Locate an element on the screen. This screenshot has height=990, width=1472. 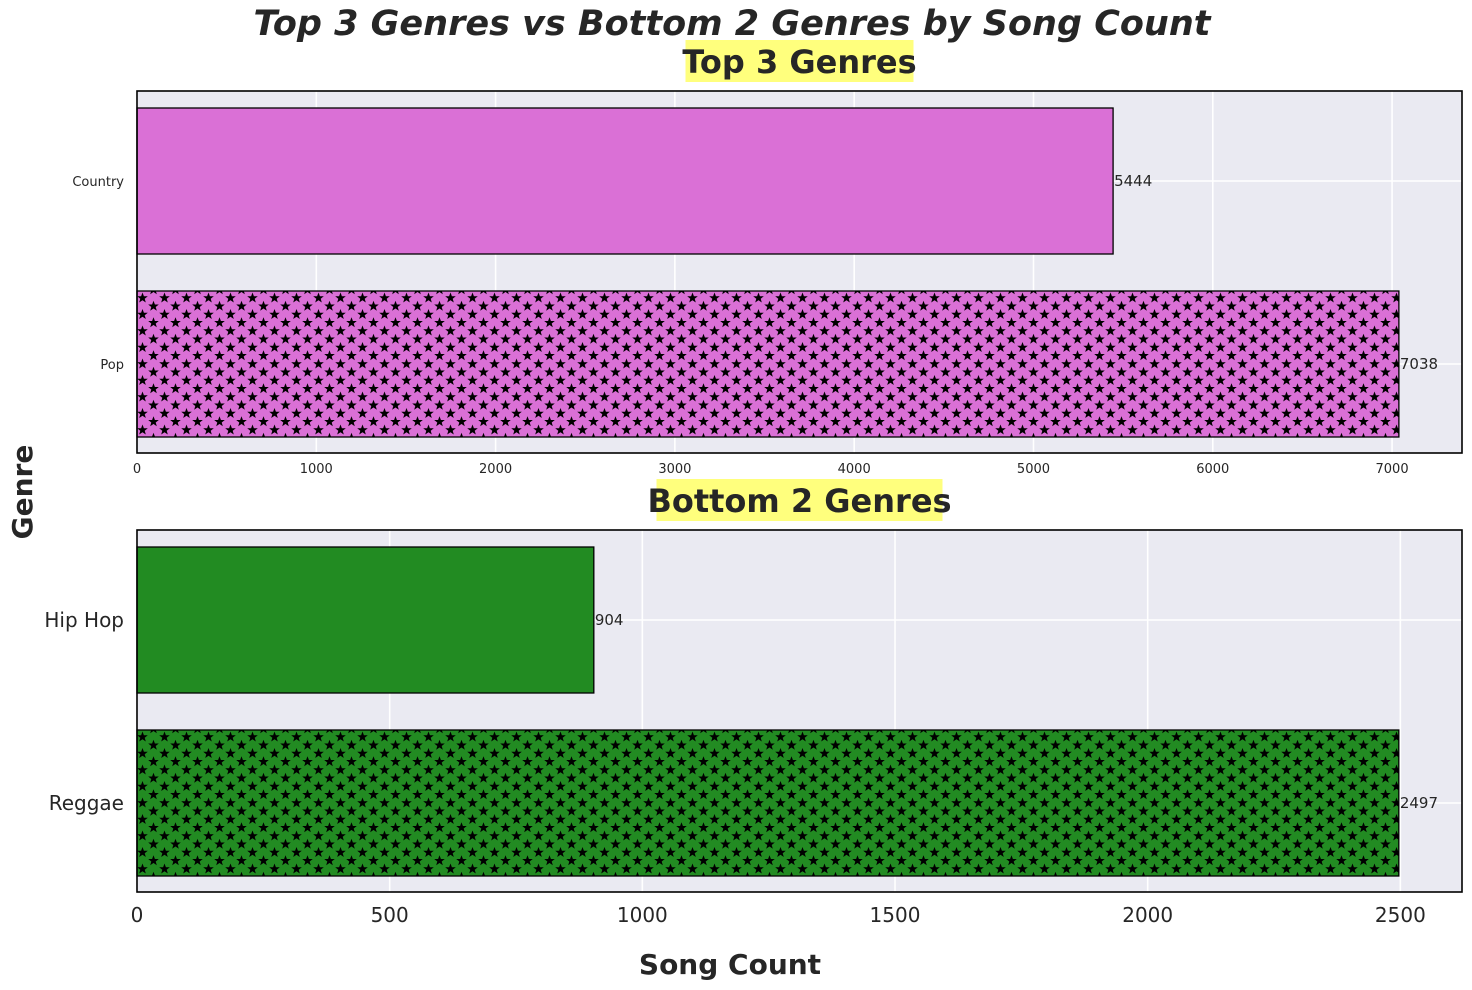
top-panel-title: Top 3 Genres is located at coordinates (799, 62).